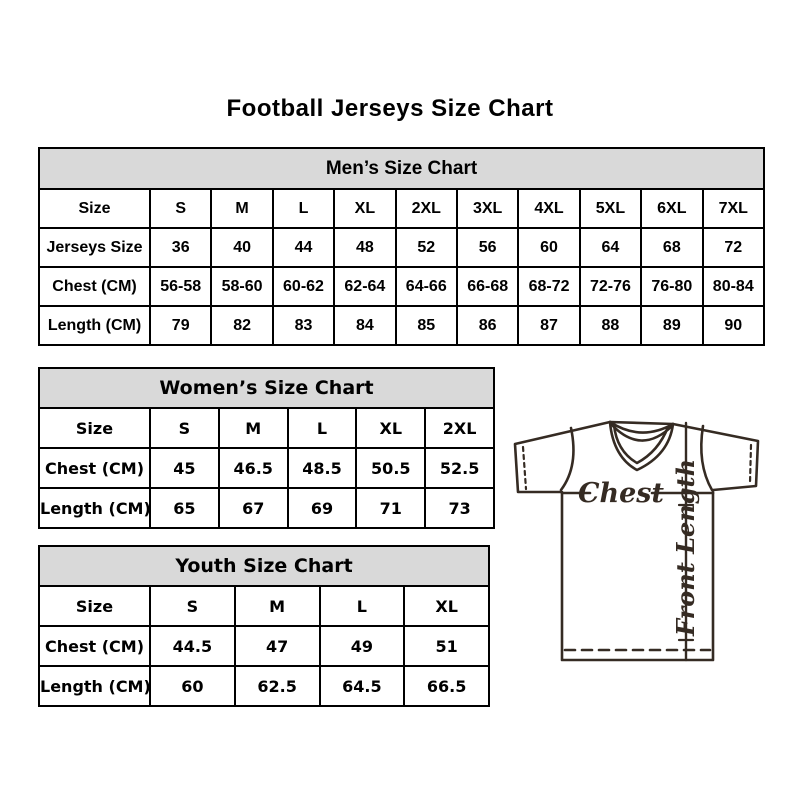 The height and width of the screenshot is (800, 800). I want to click on size-value-cell: 80-84, so click(733, 286).